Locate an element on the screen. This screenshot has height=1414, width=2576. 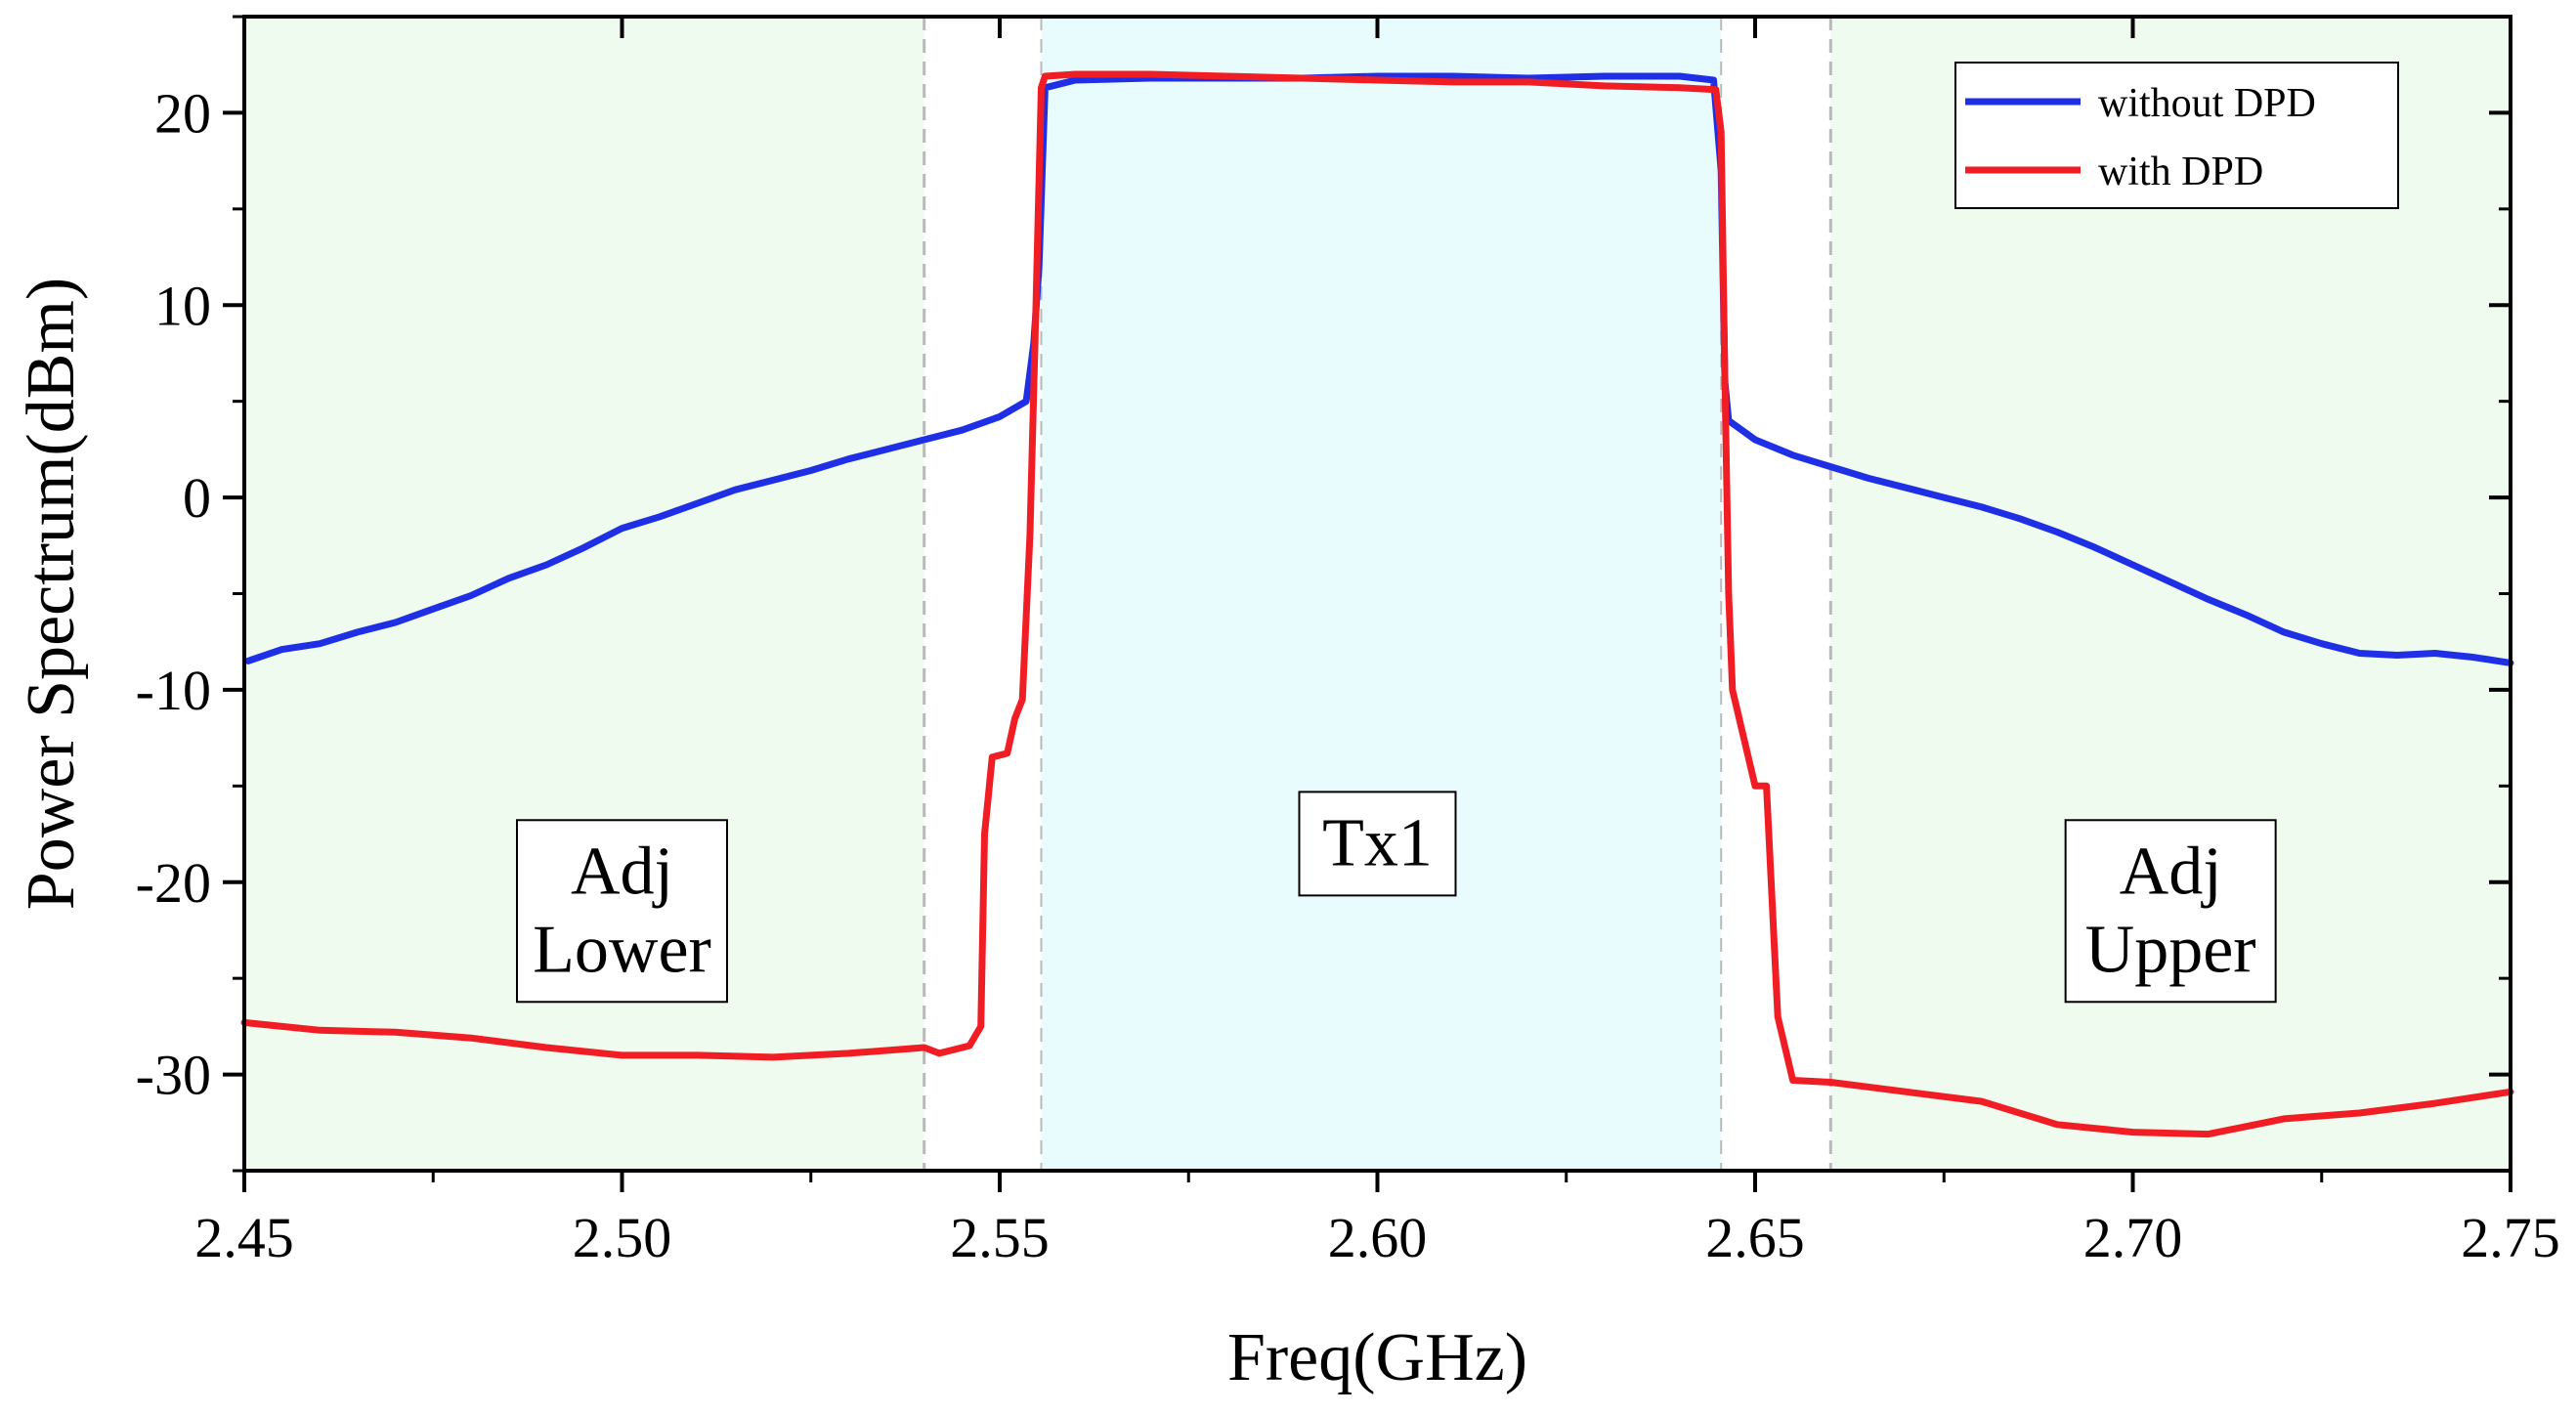
legend-label-without-dpd: without DPD is located at coordinates (2207, 103).